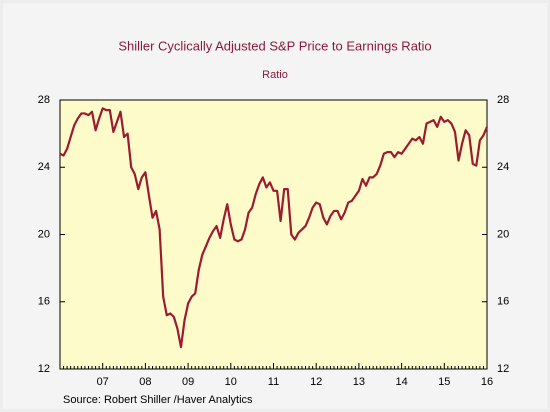 The height and width of the screenshot is (412, 550). I want to click on y-tick-label: 12, so click(44, 369).